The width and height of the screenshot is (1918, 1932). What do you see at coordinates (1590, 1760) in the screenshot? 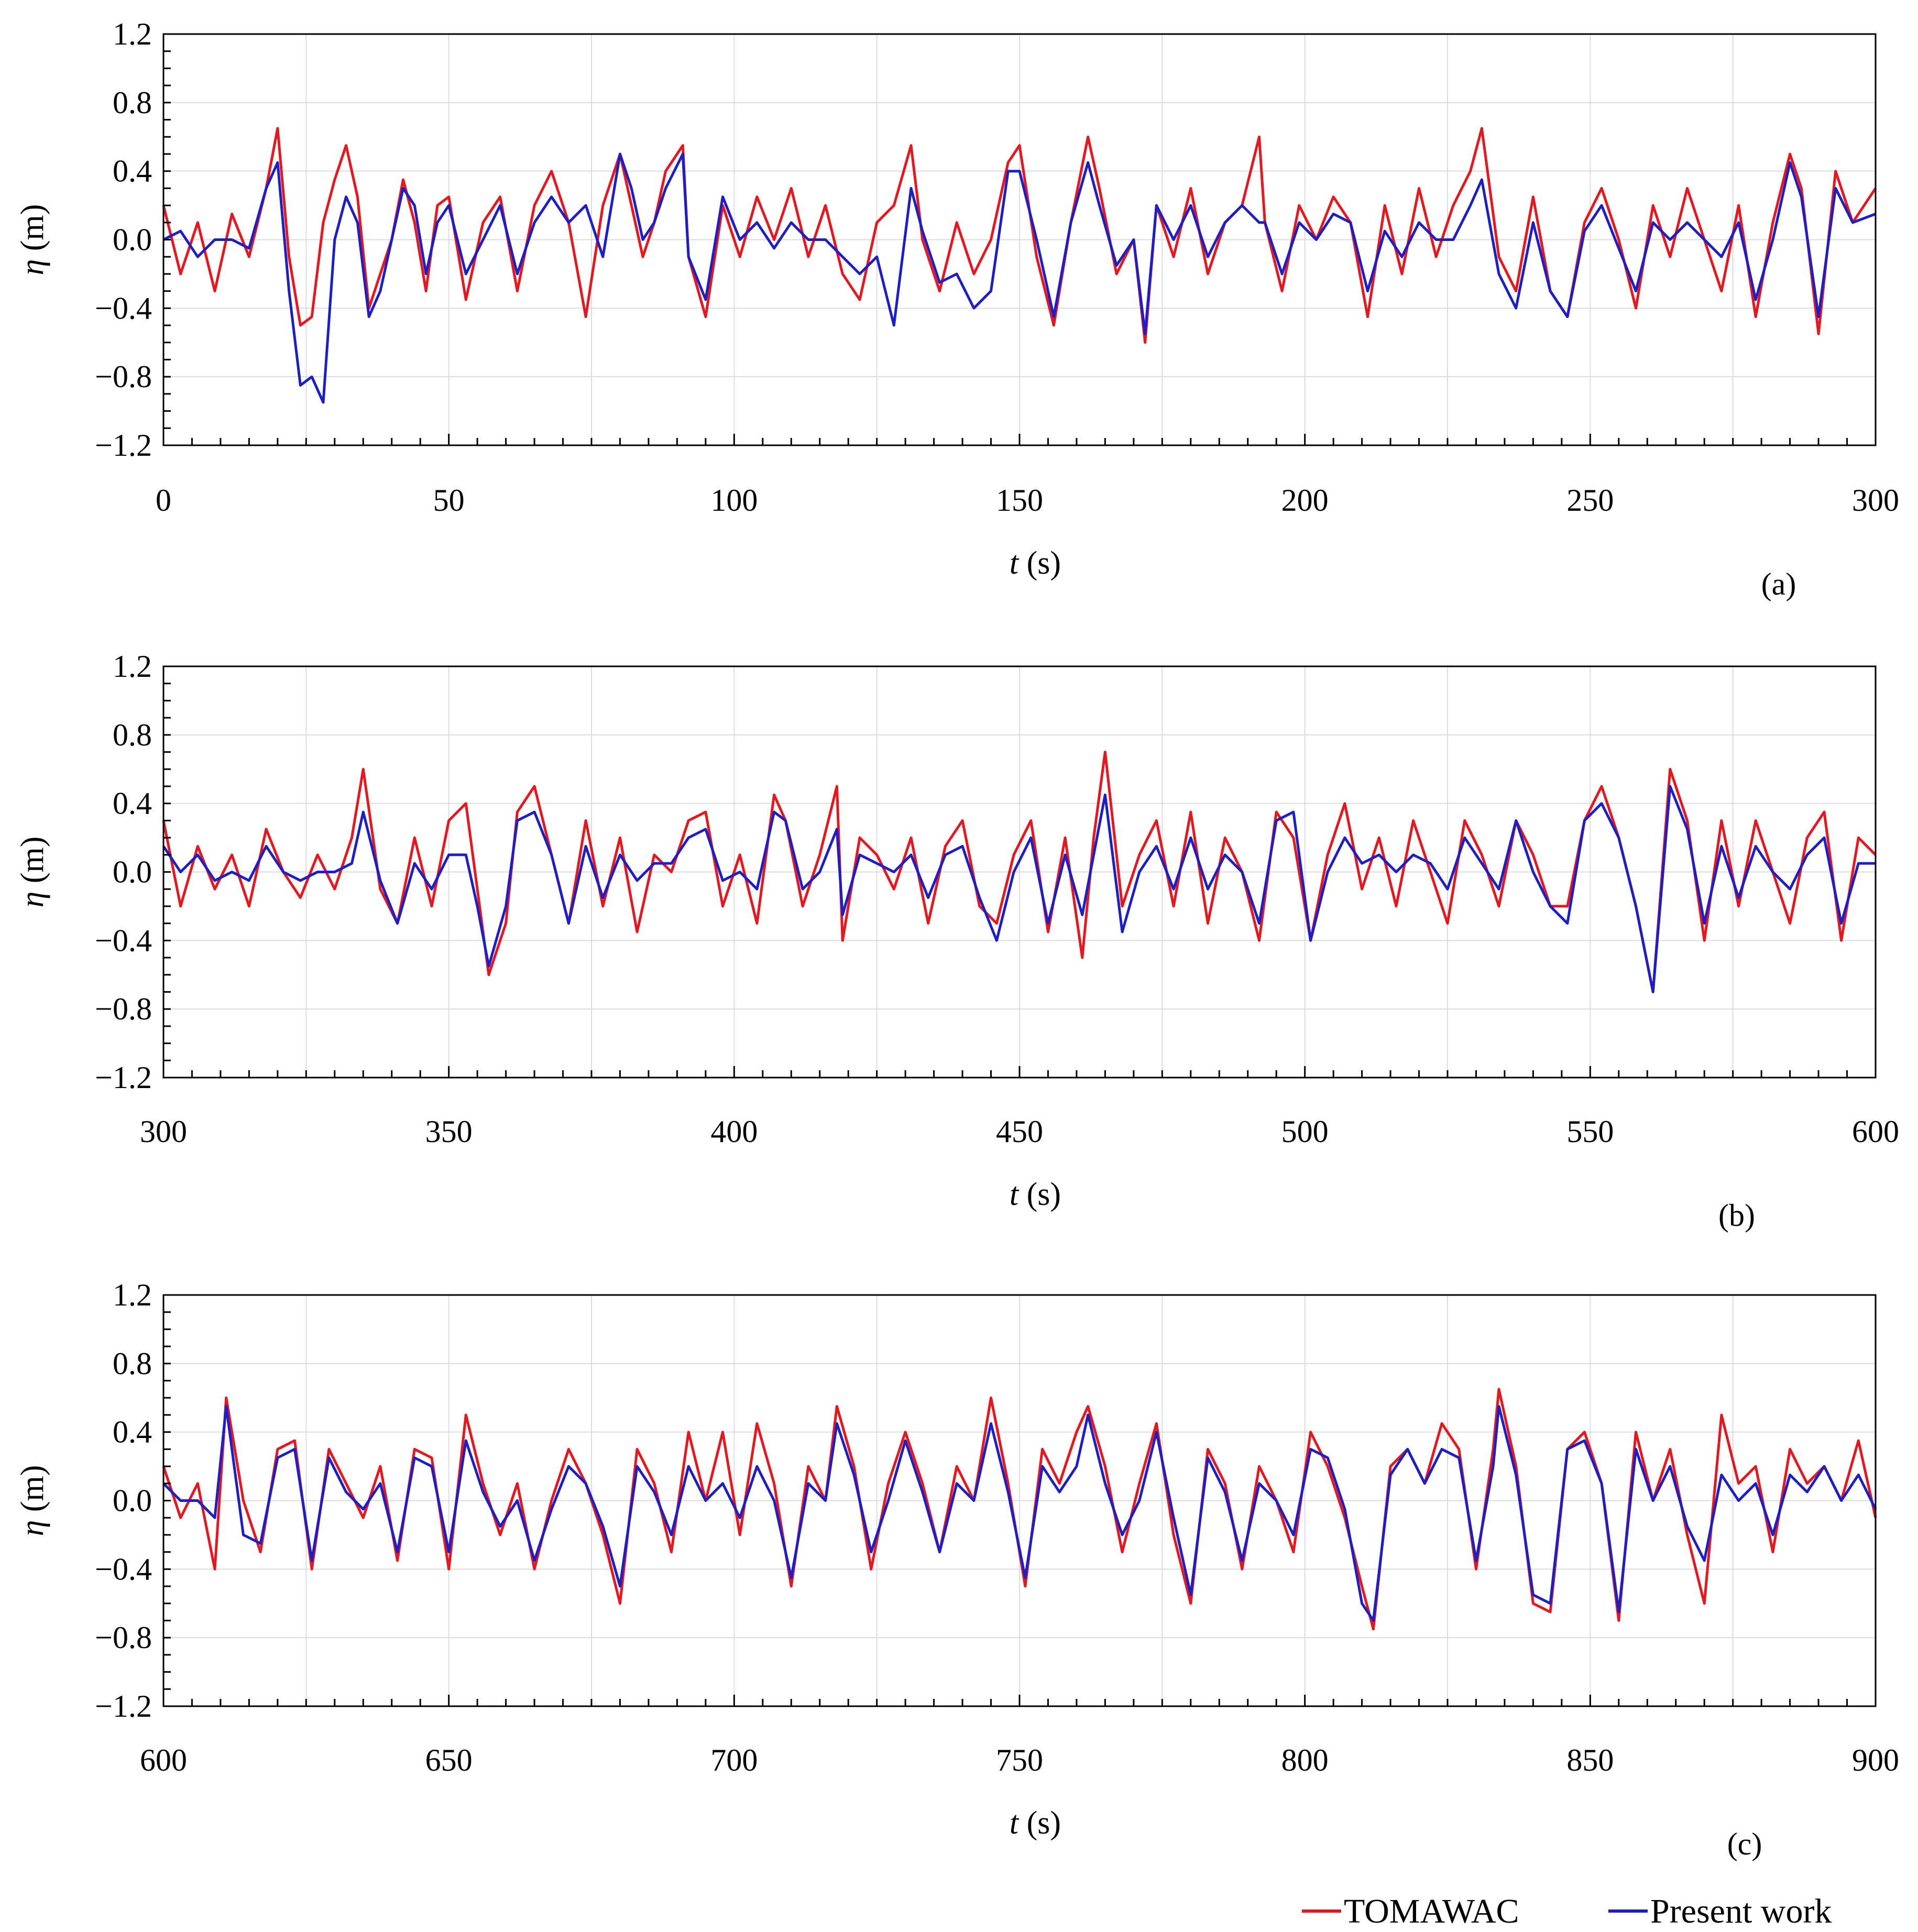
I see `x-tick-label: 850` at bounding box center [1590, 1760].